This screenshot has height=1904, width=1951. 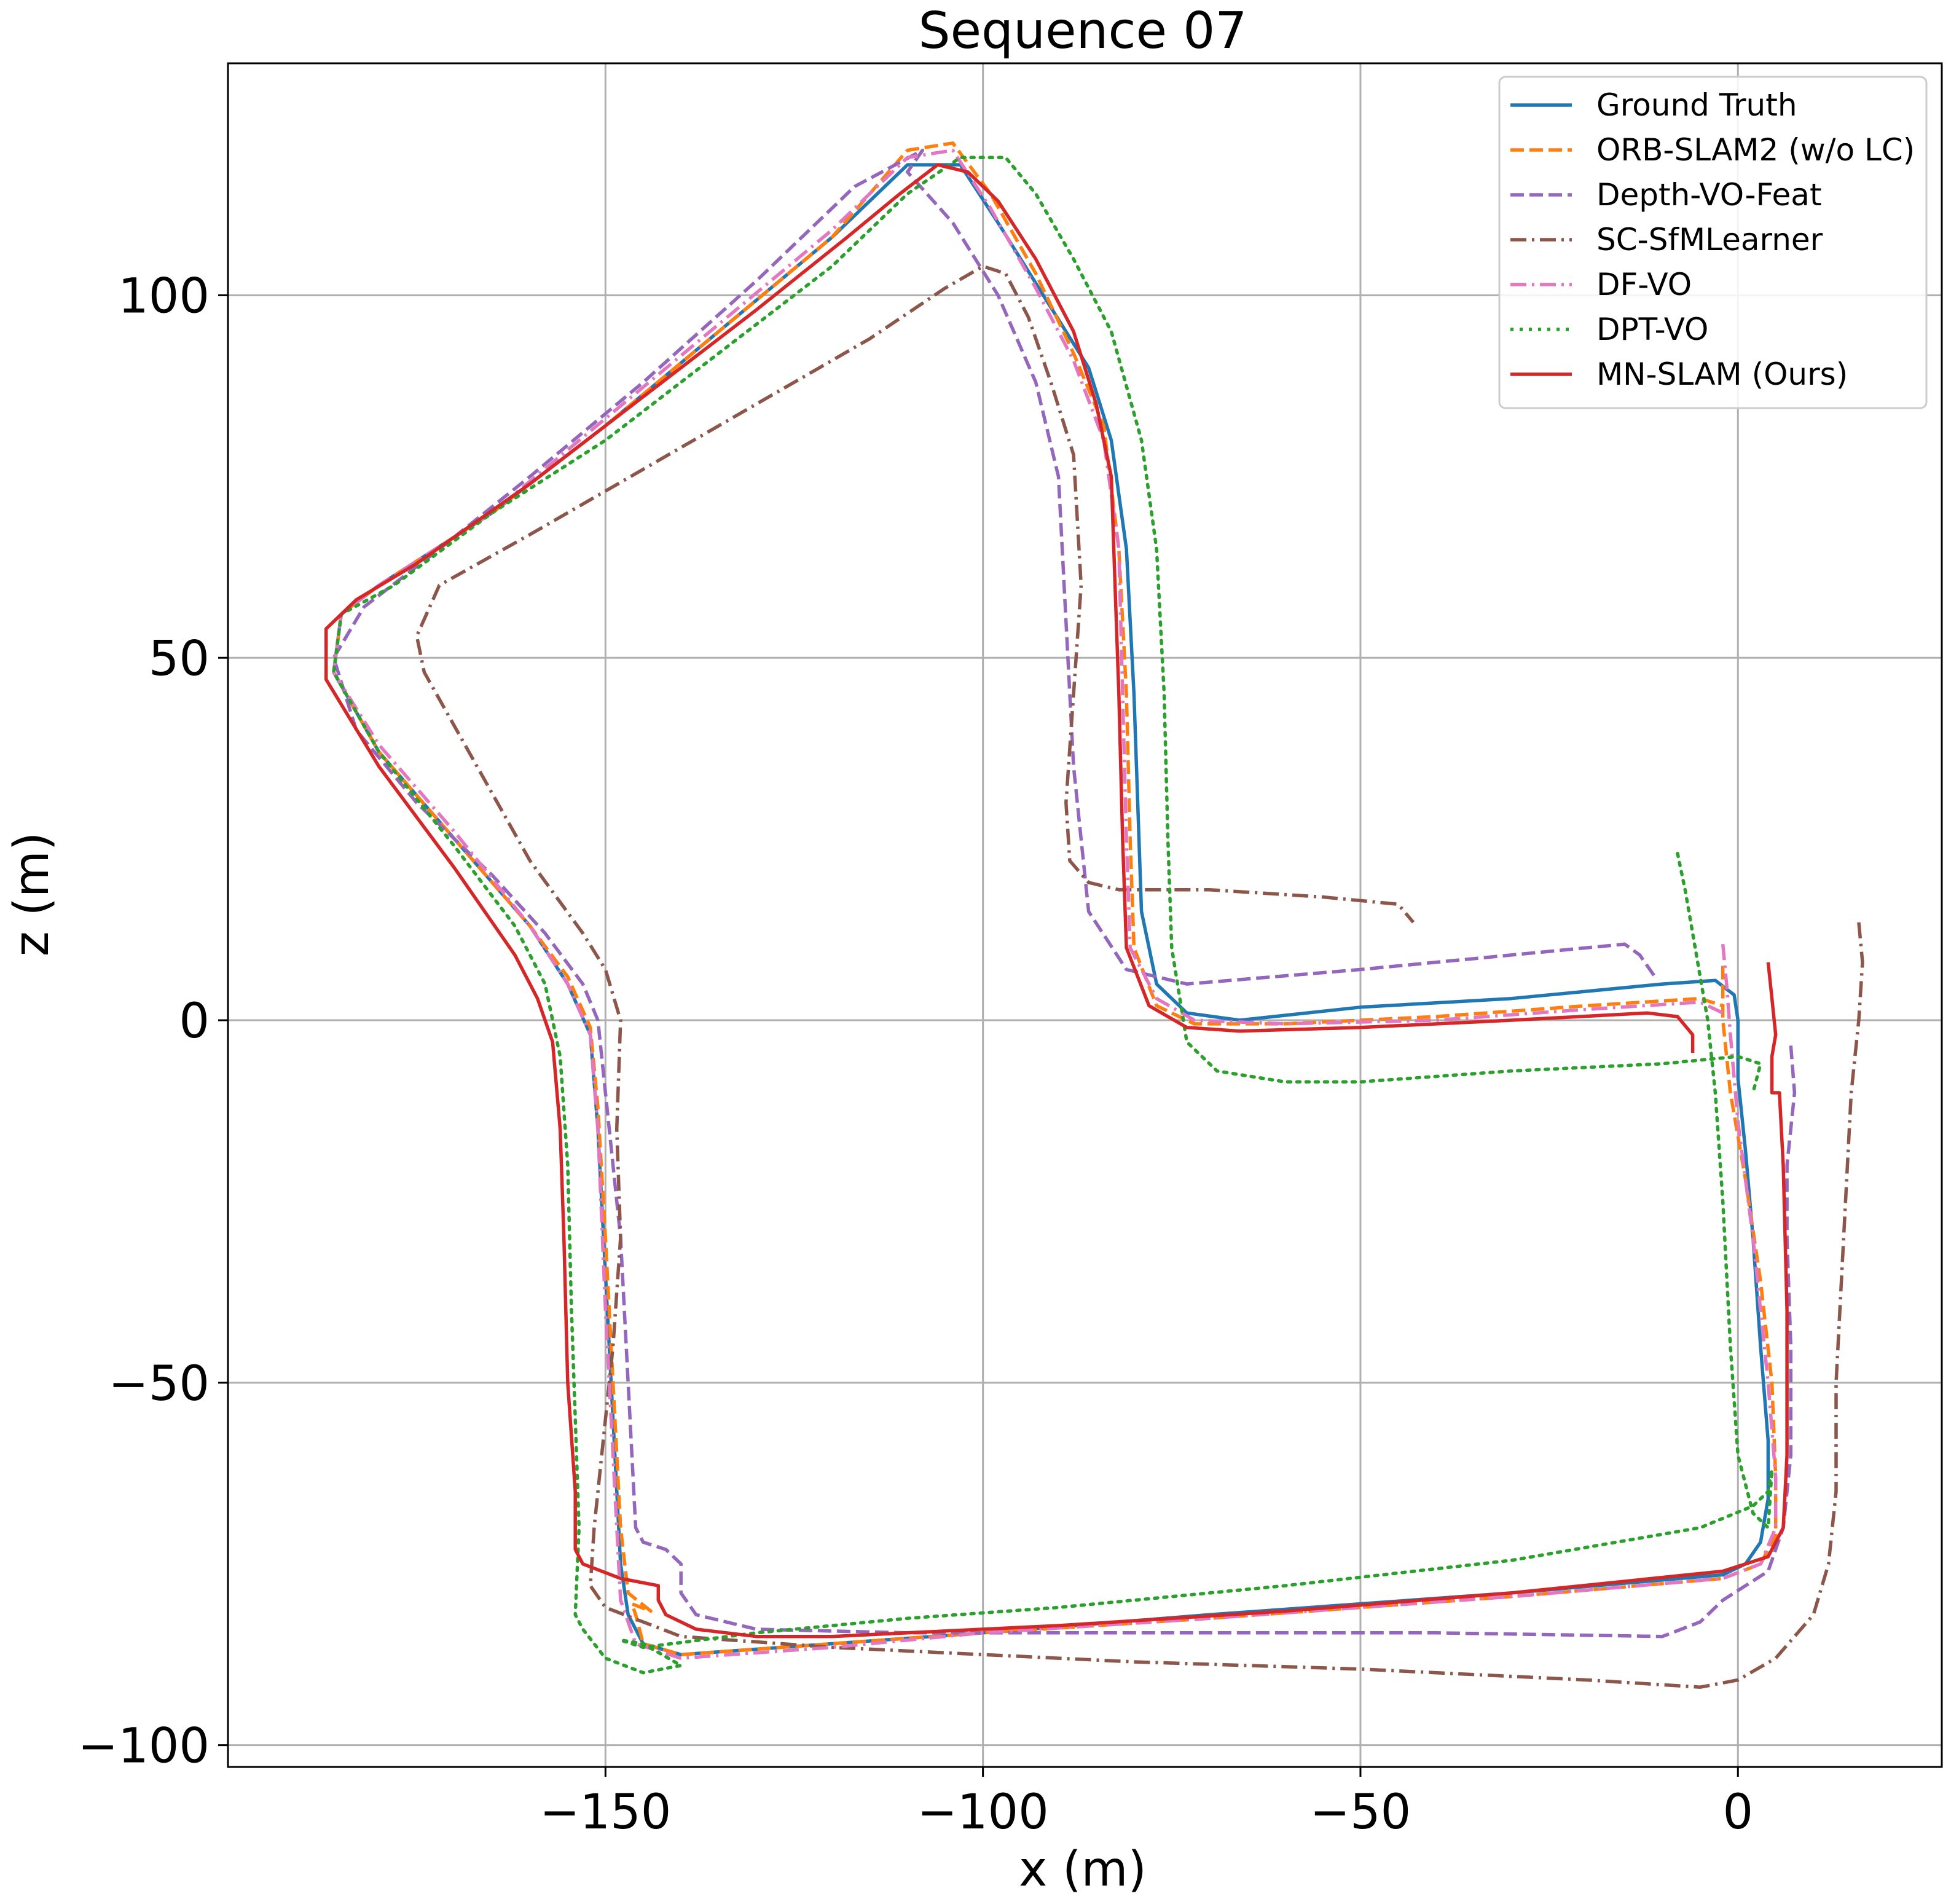 I want to click on x-tick-label: −50, so click(x=1360, y=1812).